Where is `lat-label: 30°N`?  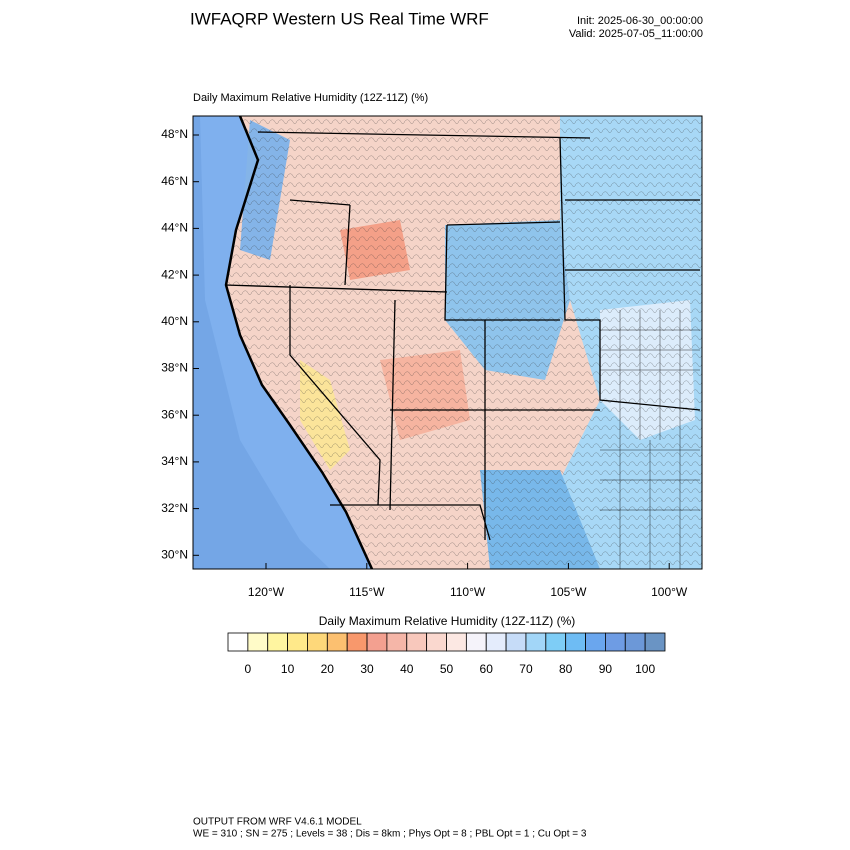
lat-label: 30°N is located at coordinates (174, 554).